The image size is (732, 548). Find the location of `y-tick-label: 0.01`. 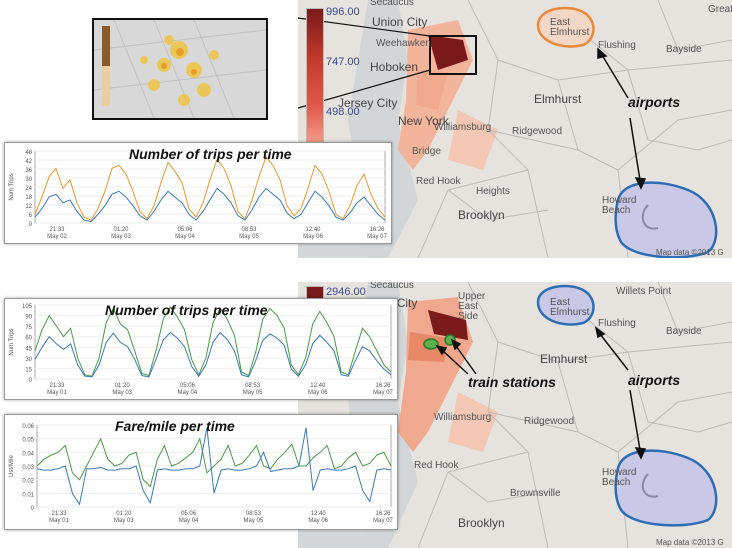

y-tick-label: 0.01 is located at coordinates (28, 495).